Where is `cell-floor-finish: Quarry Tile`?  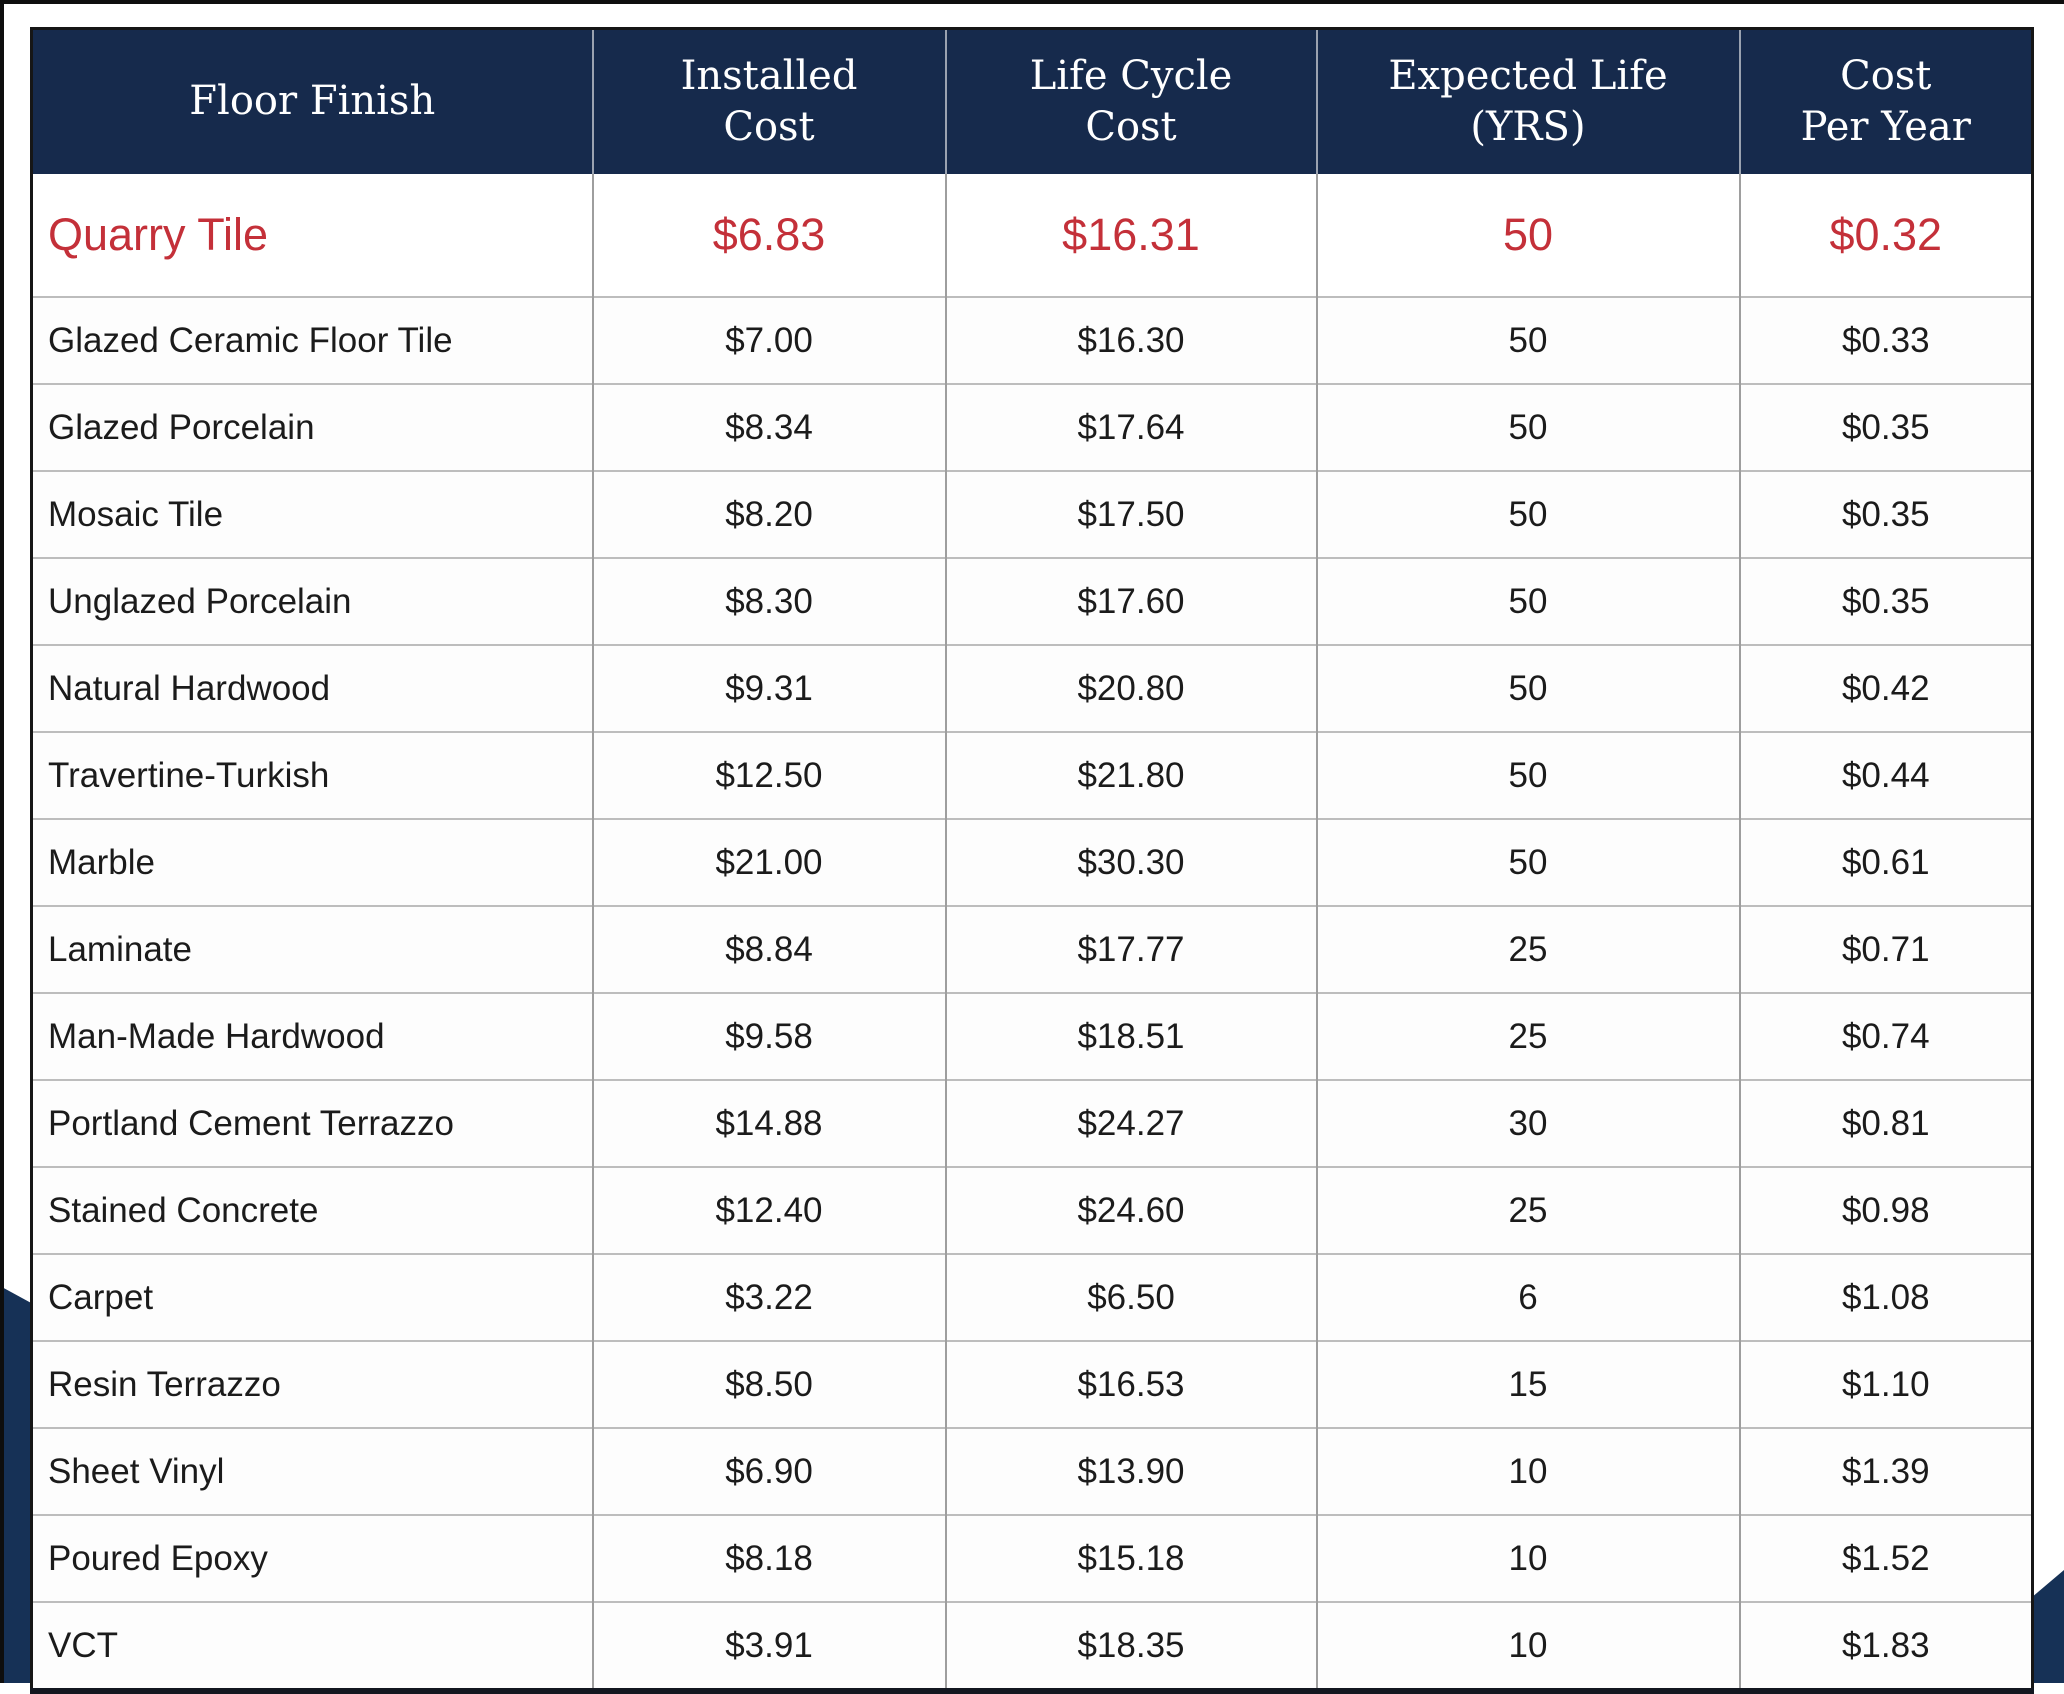
cell-floor-finish: Quarry Tile is located at coordinates (312, 235).